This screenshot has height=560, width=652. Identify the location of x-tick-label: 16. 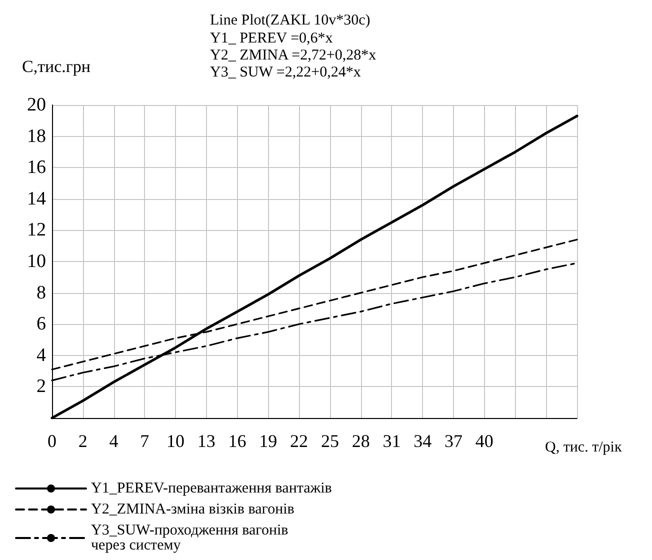
(237, 441).